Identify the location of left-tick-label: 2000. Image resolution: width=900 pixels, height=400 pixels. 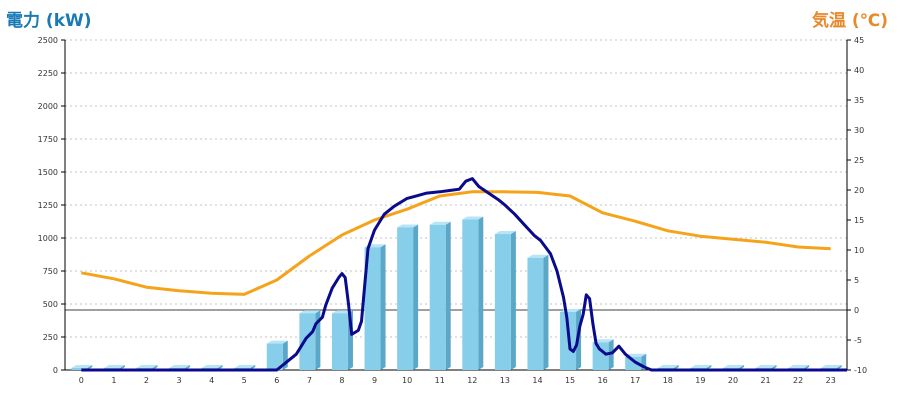
(48, 106).